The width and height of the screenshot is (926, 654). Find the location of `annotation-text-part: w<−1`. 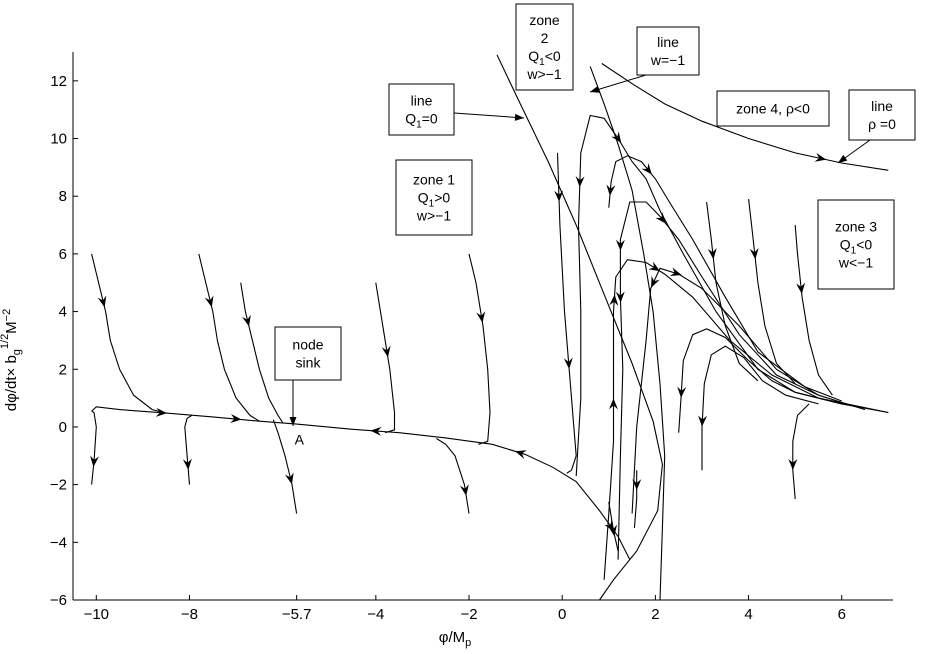

annotation-text-part: w<−1 is located at coordinates (855, 263).